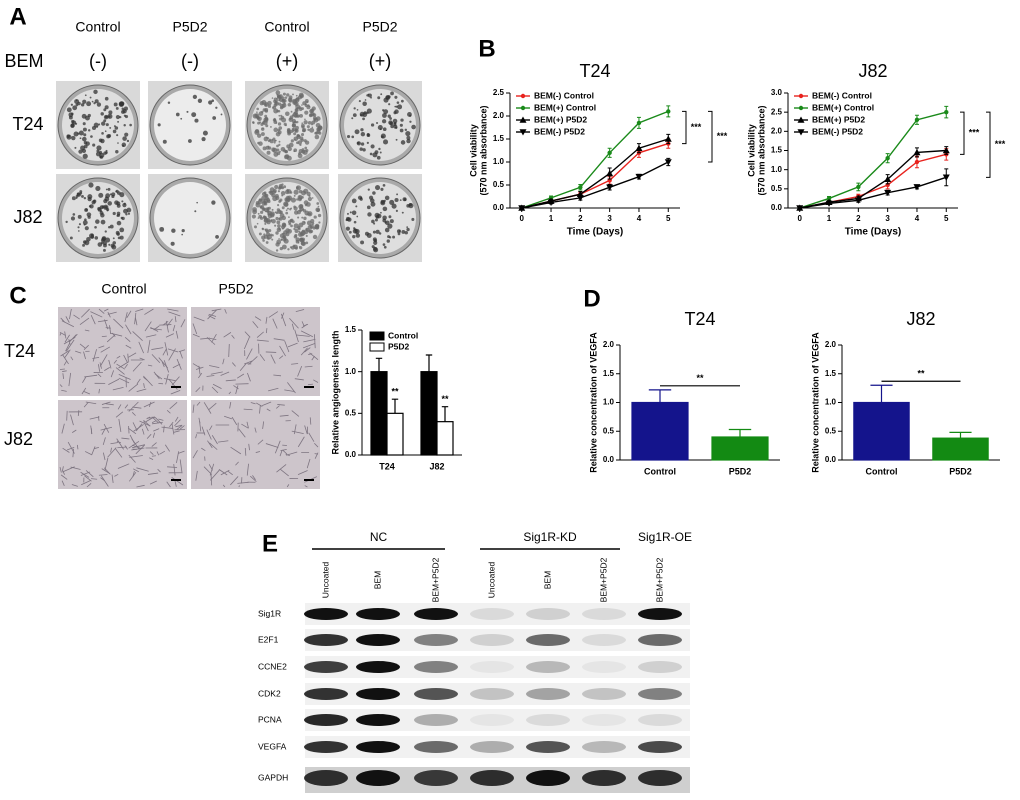 The width and height of the screenshot is (1020, 800). Describe the element at coordinates (917, 218) in the screenshot. I see `x-tick-label: 4` at that location.